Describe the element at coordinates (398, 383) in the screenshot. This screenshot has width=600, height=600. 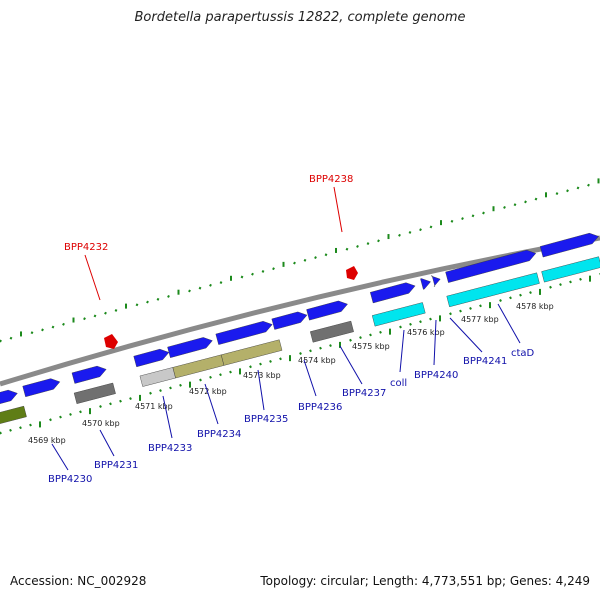
I see `gene-label: coll` at that location.